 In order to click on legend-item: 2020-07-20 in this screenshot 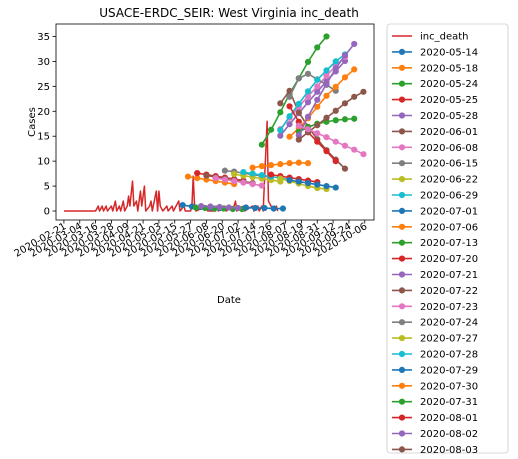, I will do `click(435, 259)`.